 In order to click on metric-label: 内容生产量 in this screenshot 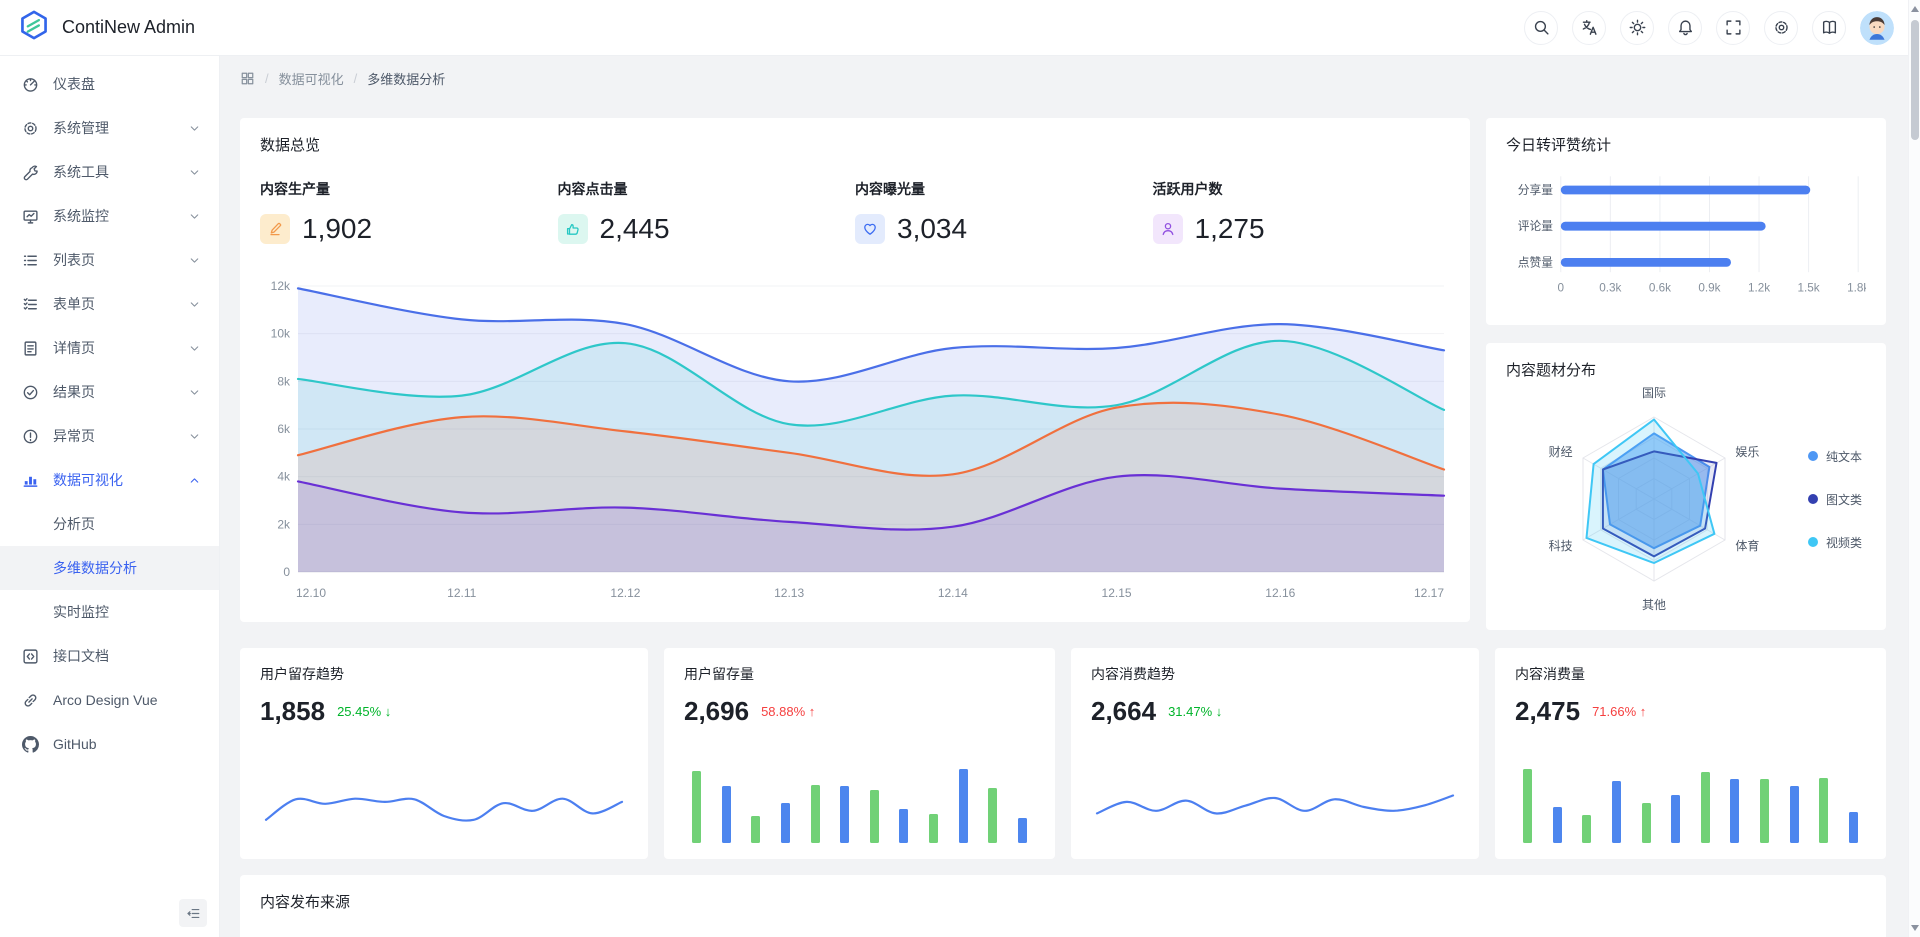, I will do `click(295, 189)`.